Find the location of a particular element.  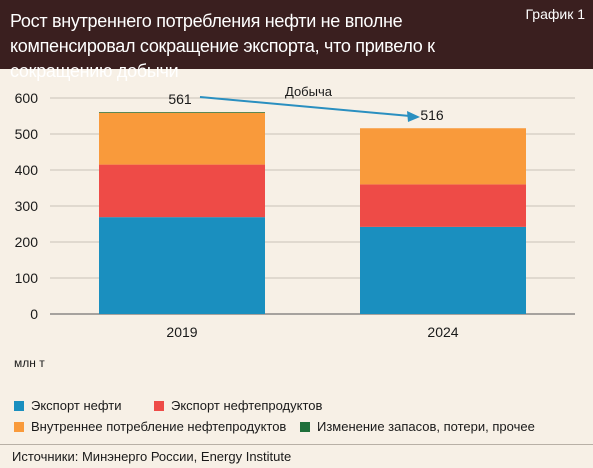

legend-item: Внутреннее потребление нефтепродуктов is located at coordinates (150, 426).